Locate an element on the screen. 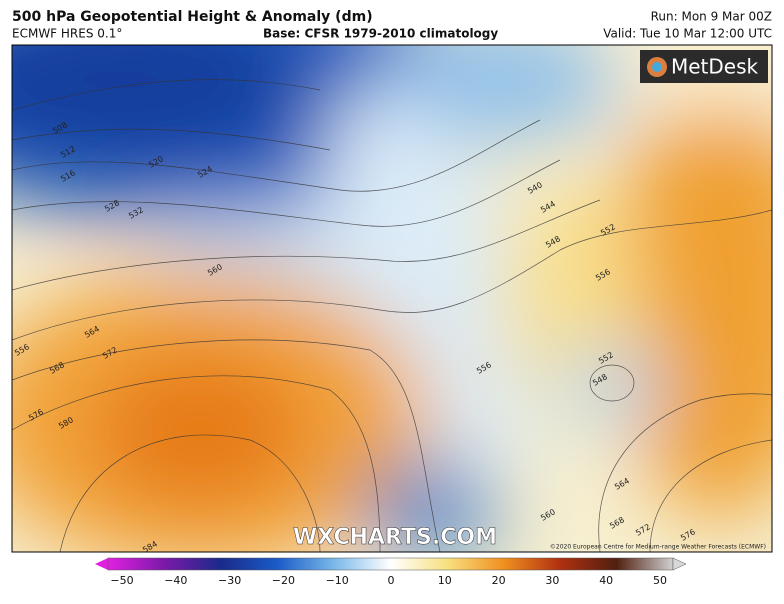  colorbar-tick-label: −10 is located at coordinates (337, 580).